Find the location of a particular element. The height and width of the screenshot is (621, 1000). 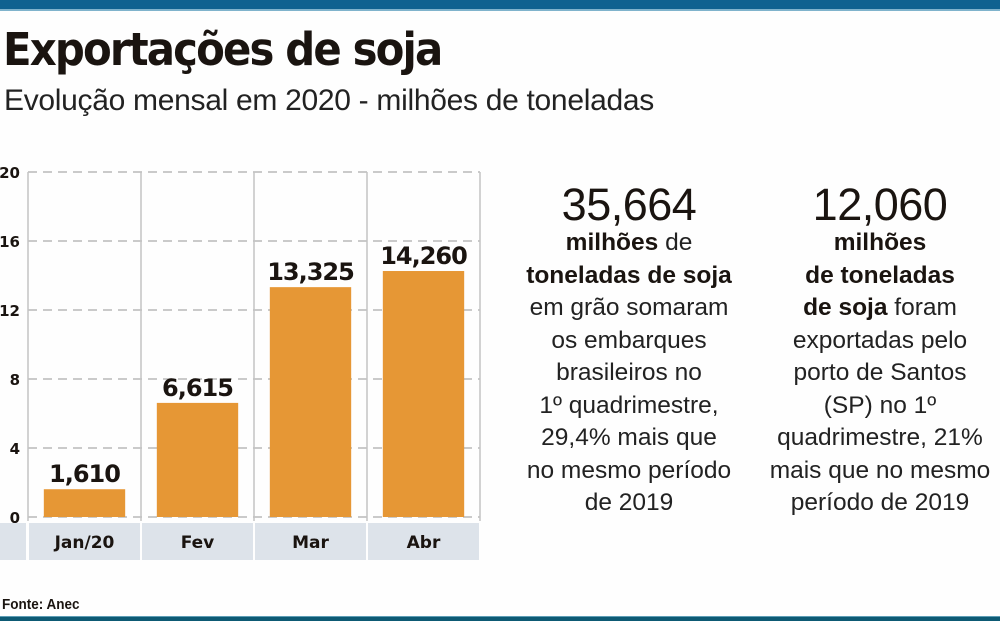

data-label: 14,260 is located at coordinates (423, 256).